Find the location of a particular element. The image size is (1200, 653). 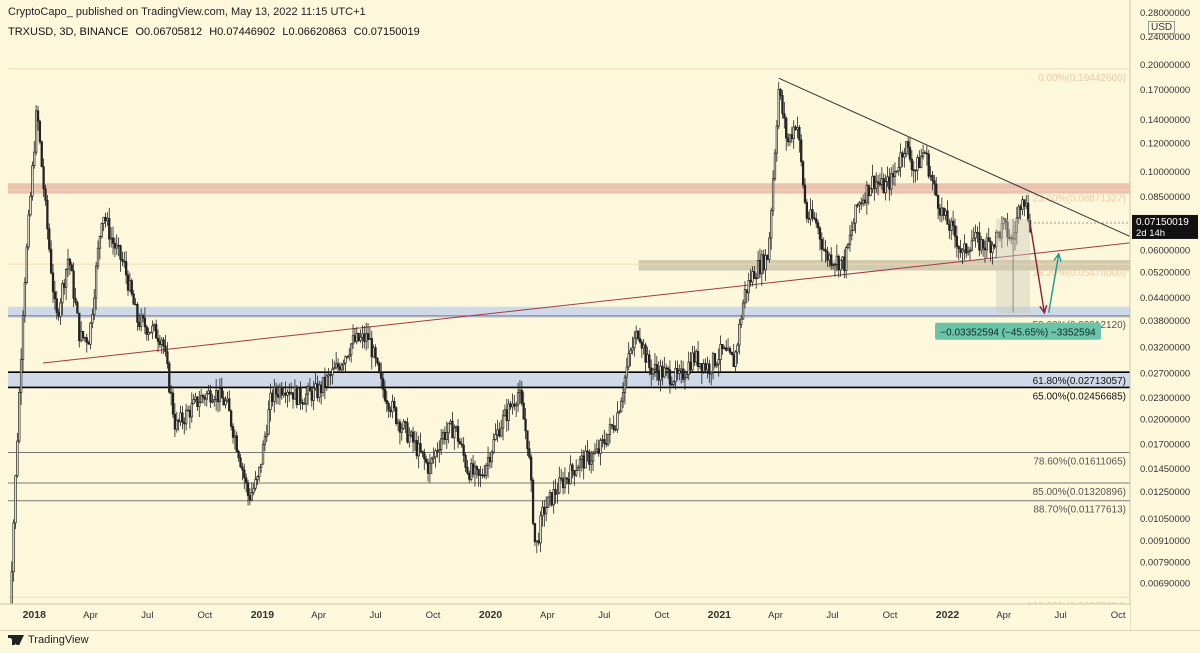

time-tick-label: 2020 is located at coordinates (491, 615).